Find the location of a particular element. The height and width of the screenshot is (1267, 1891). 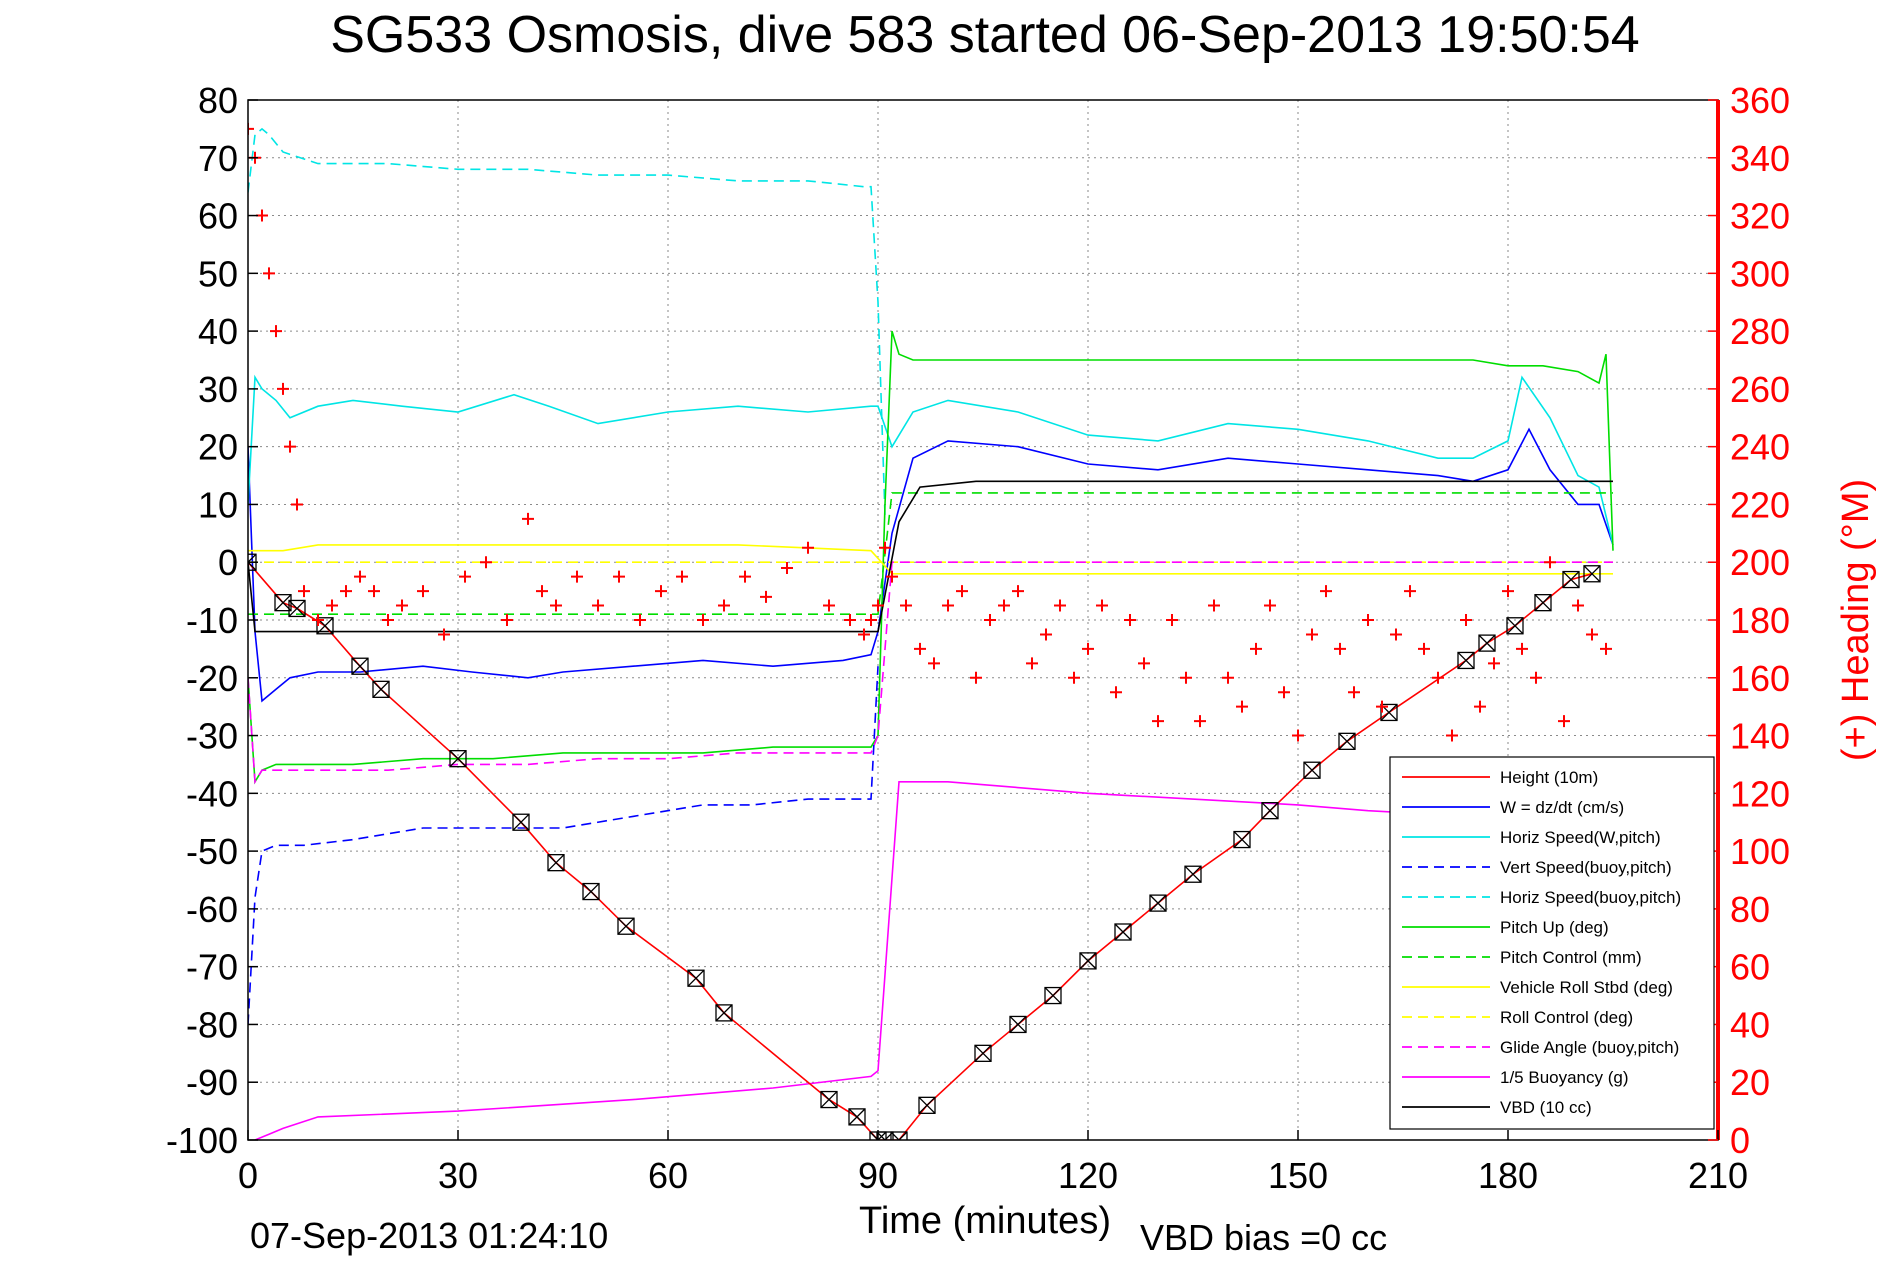

vbd-bias-label: VBD bias =0 cc is located at coordinates (1263, 1237).